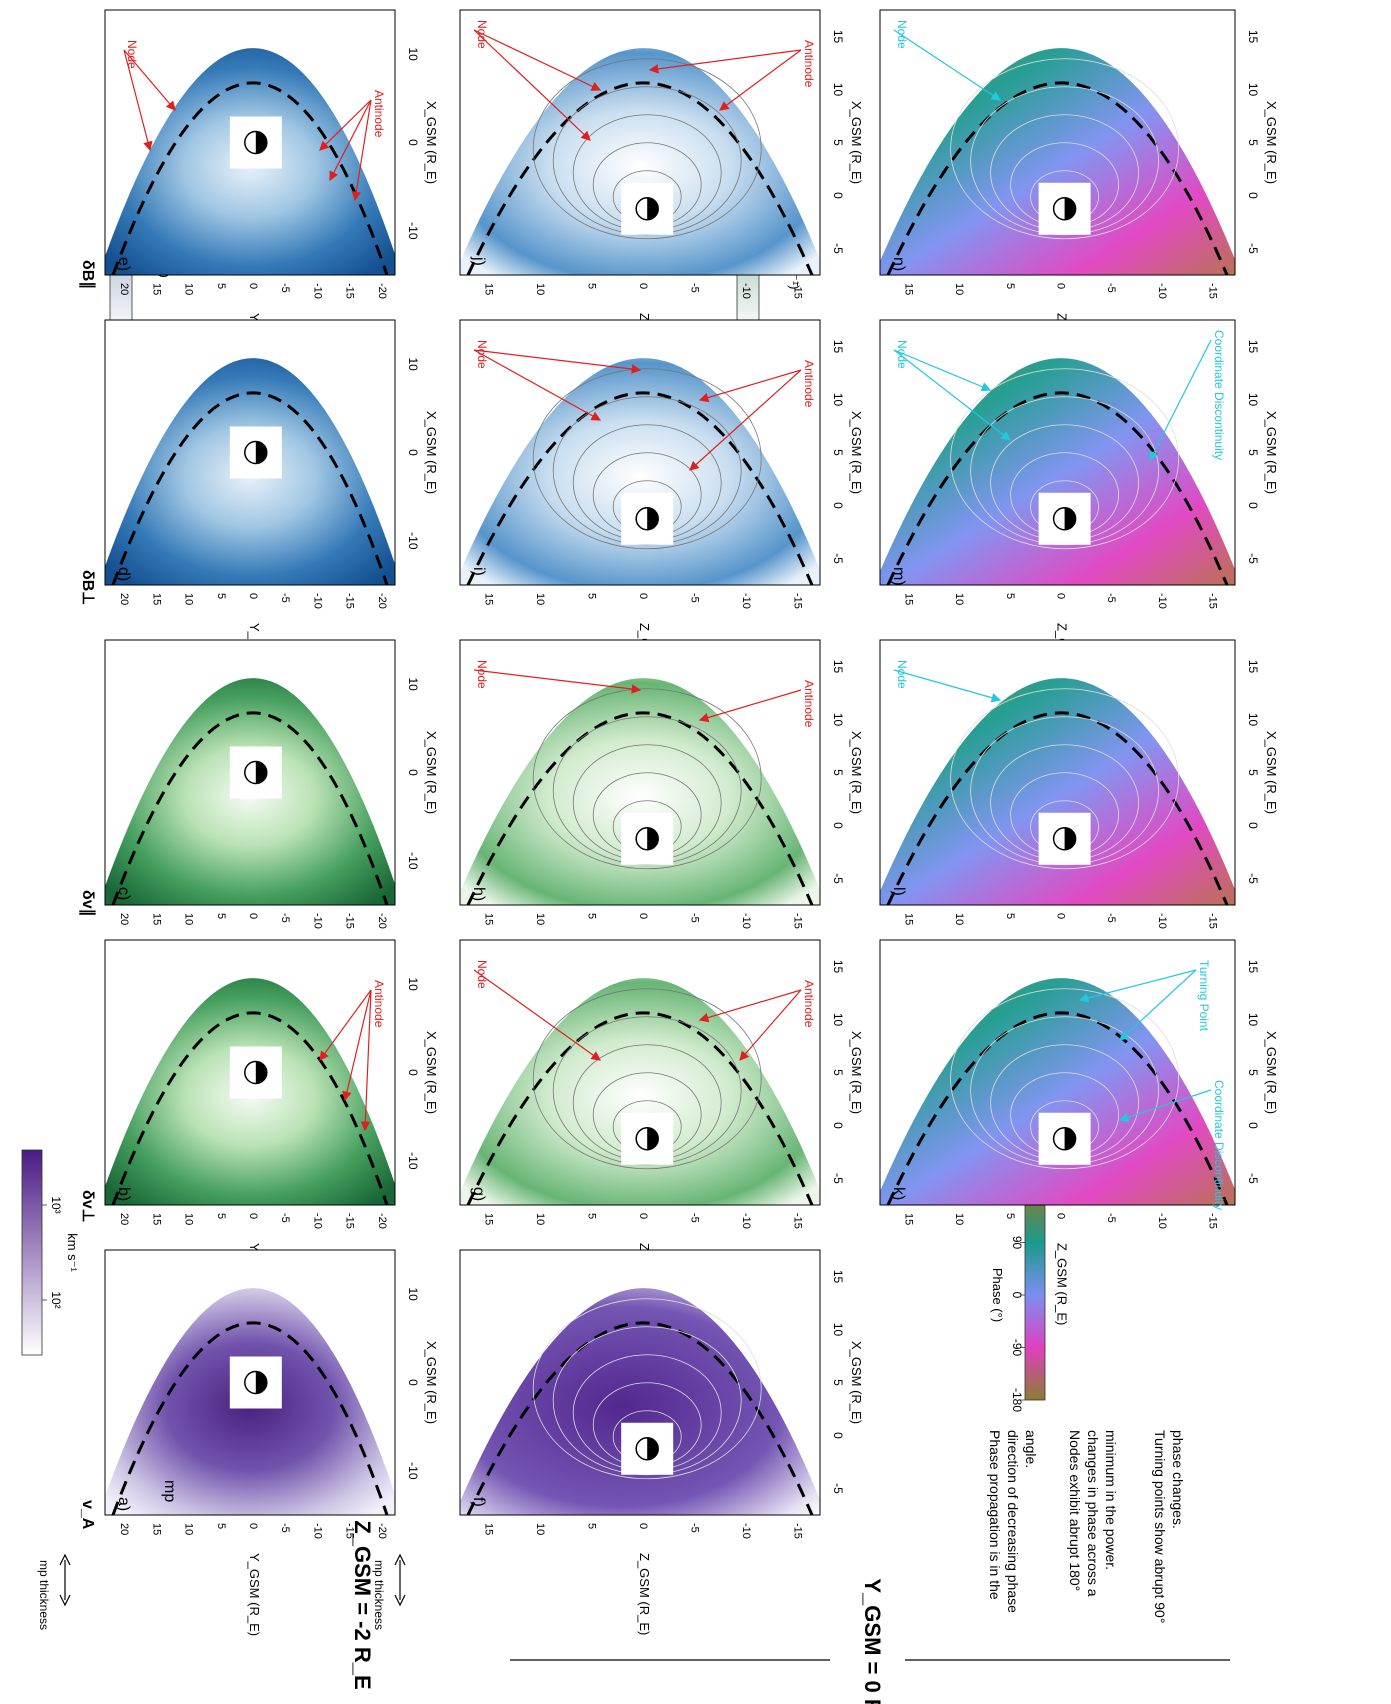 The height and width of the screenshot is (1704, 1391). Describe the element at coordinates (902, 354) in the screenshot. I see `annotation-node-m-text: Node` at that location.